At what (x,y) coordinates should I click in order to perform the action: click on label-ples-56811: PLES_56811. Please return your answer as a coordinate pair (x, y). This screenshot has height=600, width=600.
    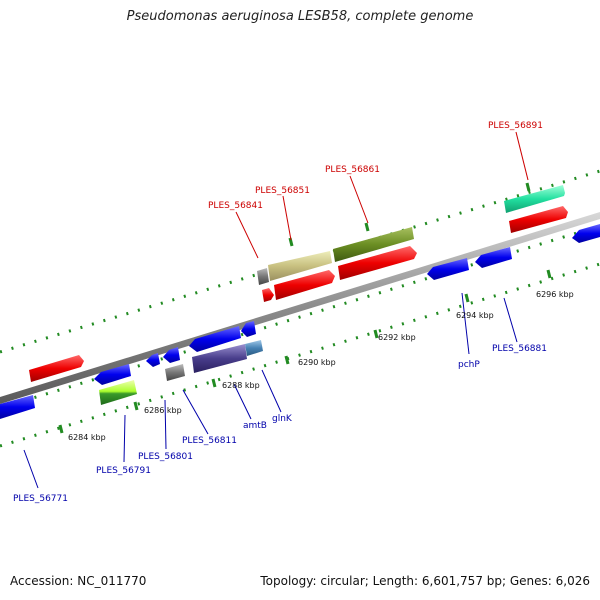
    Looking at the image, I should click on (209, 441).